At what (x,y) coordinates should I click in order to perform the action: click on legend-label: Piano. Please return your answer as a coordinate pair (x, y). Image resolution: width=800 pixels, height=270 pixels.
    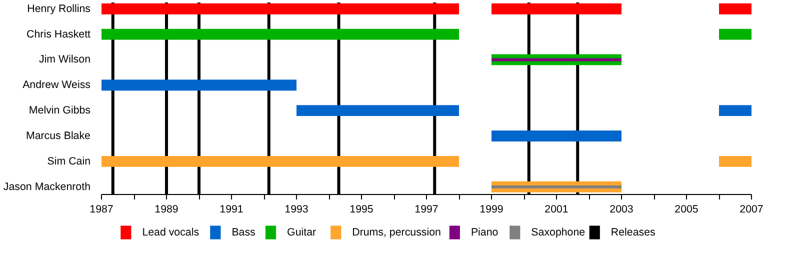
    Looking at the image, I should click on (484, 232).